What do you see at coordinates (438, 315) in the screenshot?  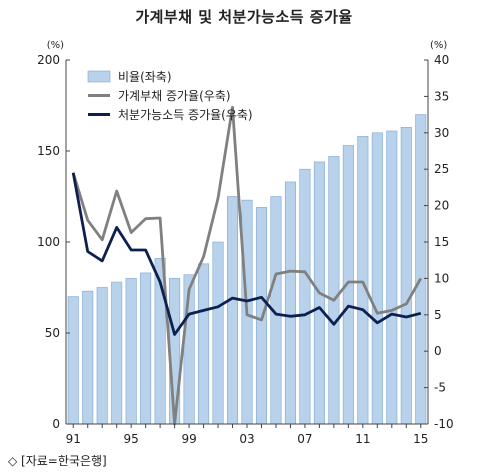 I see `right-tick-label: 5` at bounding box center [438, 315].